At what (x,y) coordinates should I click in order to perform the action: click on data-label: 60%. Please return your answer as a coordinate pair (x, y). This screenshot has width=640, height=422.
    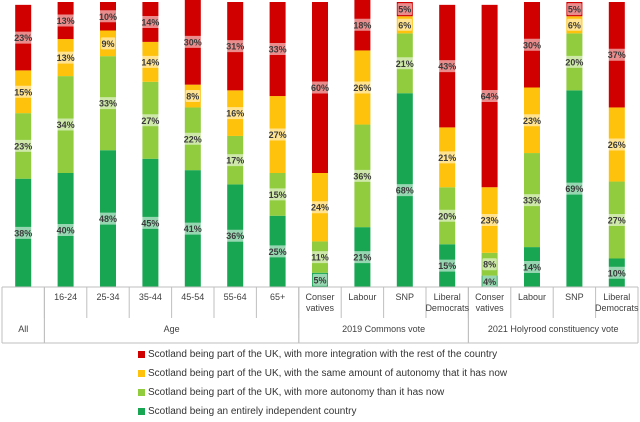
    Looking at the image, I should click on (320, 88).